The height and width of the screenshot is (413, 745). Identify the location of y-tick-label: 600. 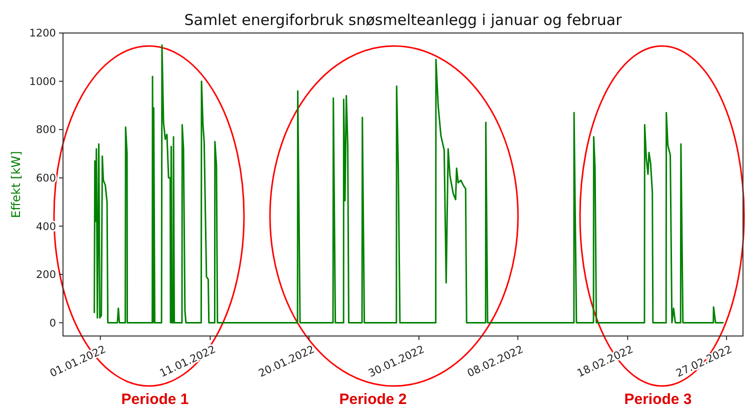
(46, 178).